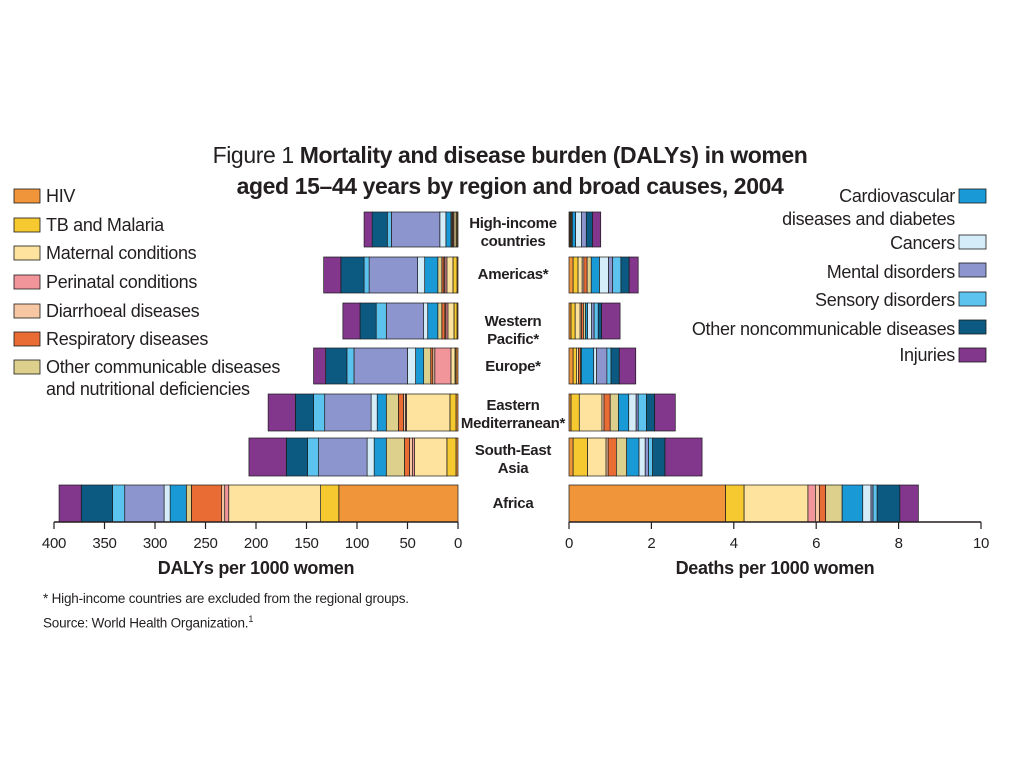 The width and height of the screenshot is (1024, 768). Describe the element at coordinates (256, 568) in the screenshot. I see `dalys-axis-title: DALYs per 1000 women` at that location.